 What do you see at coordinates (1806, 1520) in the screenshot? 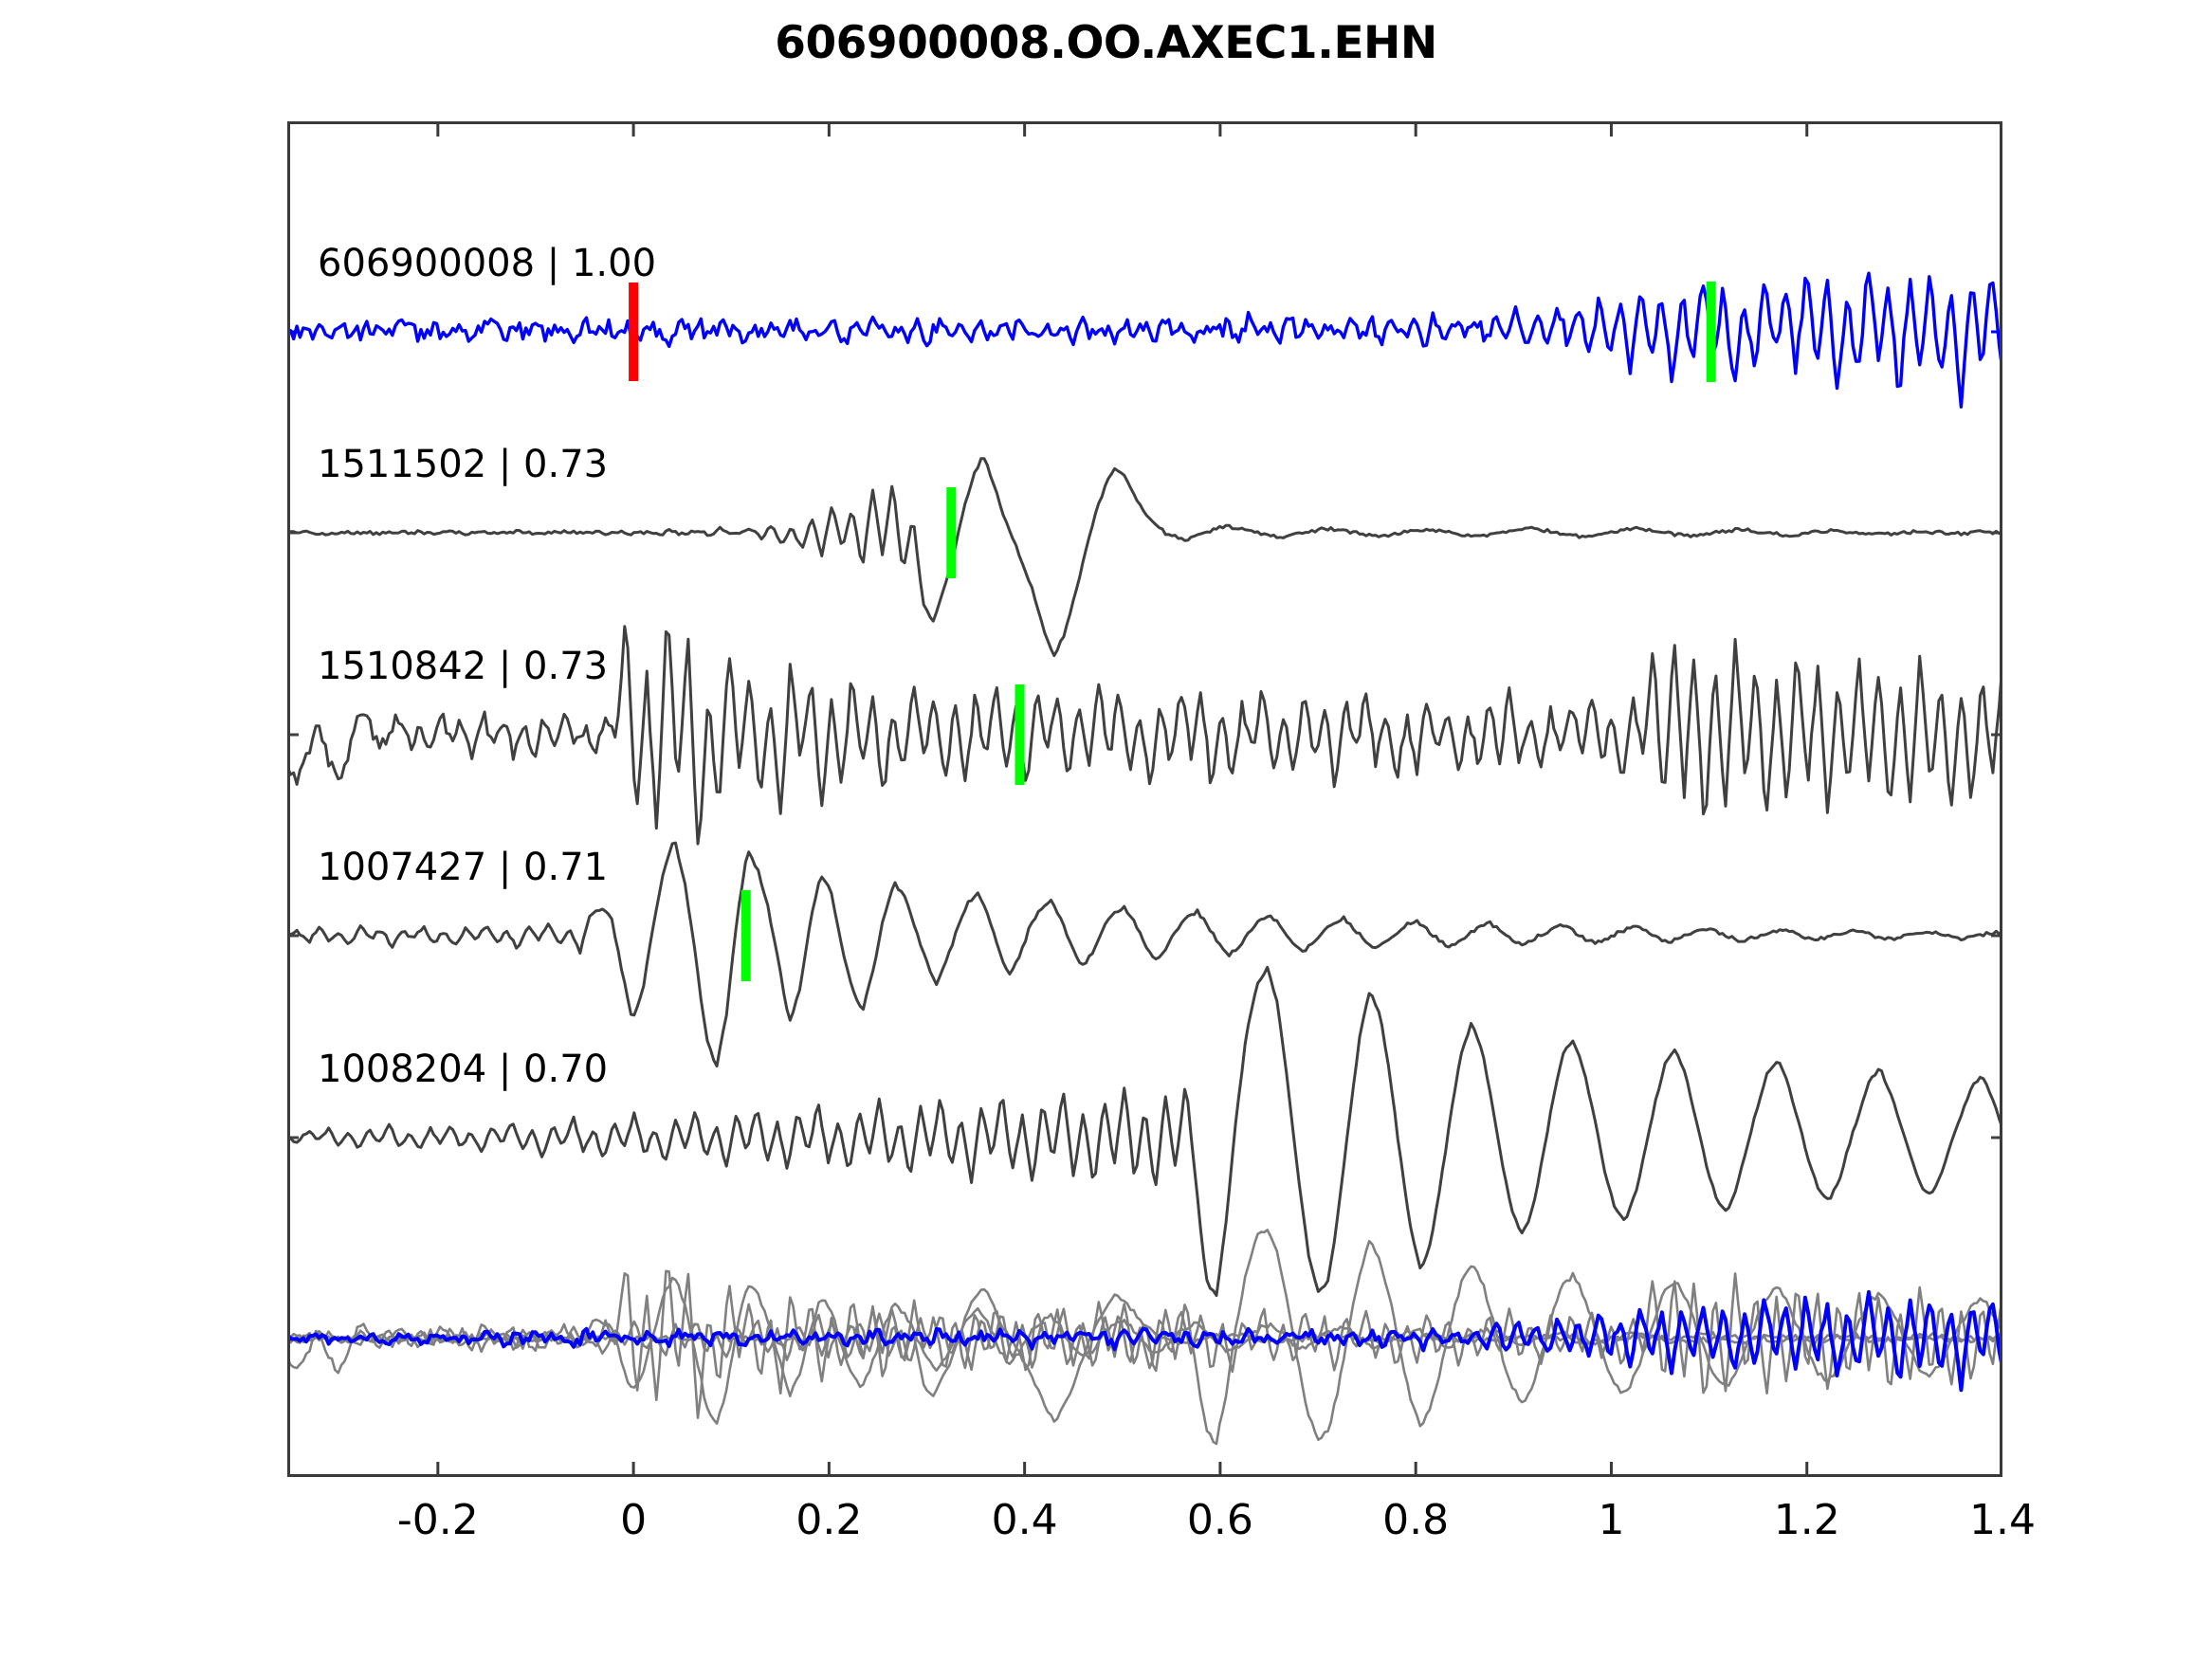
I see `x-tick-label-7: 1.2` at bounding box center [1806, 1520].